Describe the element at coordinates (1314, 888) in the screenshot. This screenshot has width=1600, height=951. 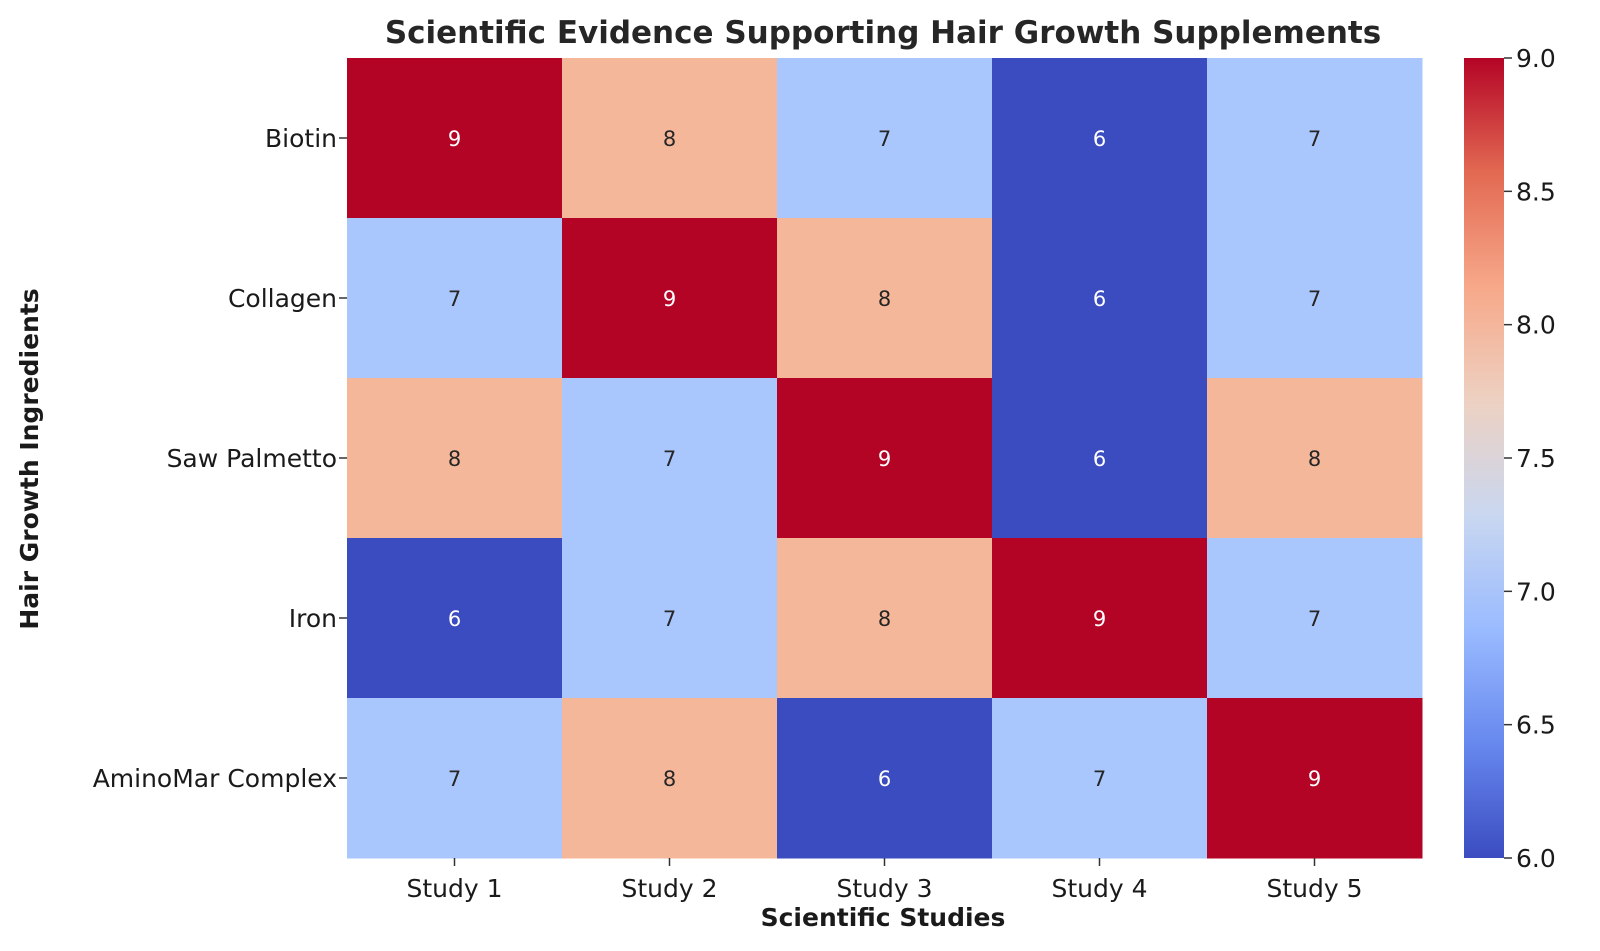
I see `x-tick-label-study-5: Study 5` at that location.